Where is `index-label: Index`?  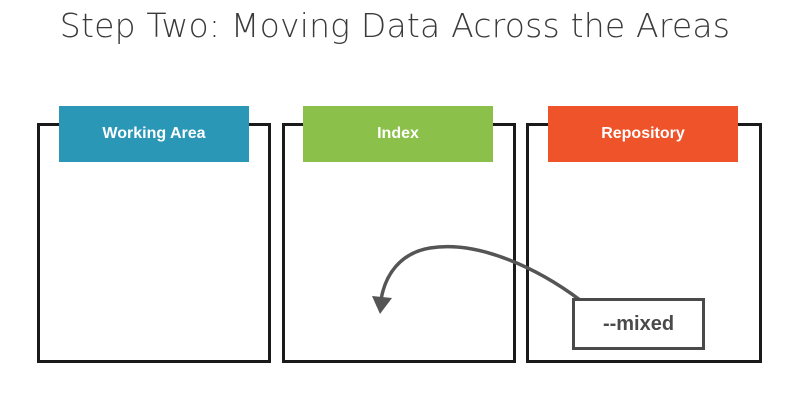
index-label: Index is located at coordinates (398, 134).